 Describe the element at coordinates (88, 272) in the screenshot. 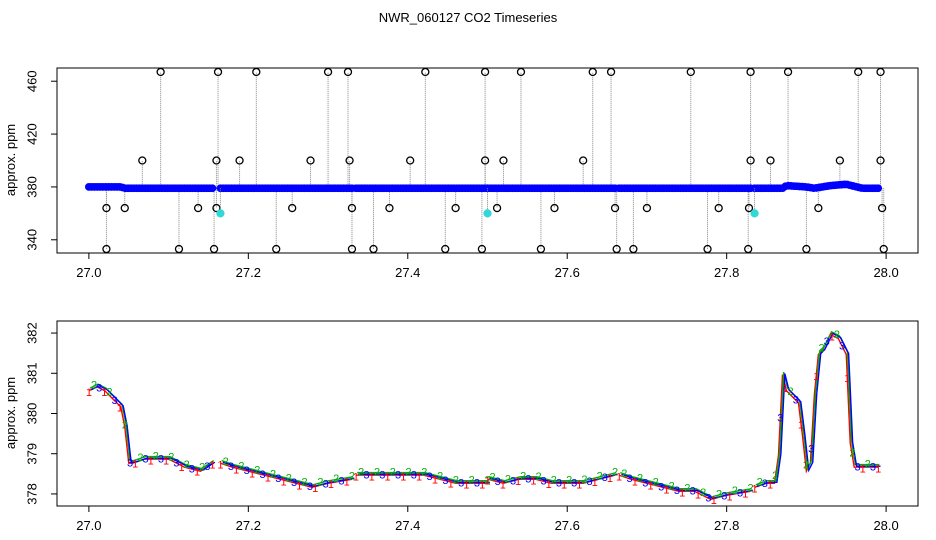

I see `p1-xtick-label: 27.0` at that location.